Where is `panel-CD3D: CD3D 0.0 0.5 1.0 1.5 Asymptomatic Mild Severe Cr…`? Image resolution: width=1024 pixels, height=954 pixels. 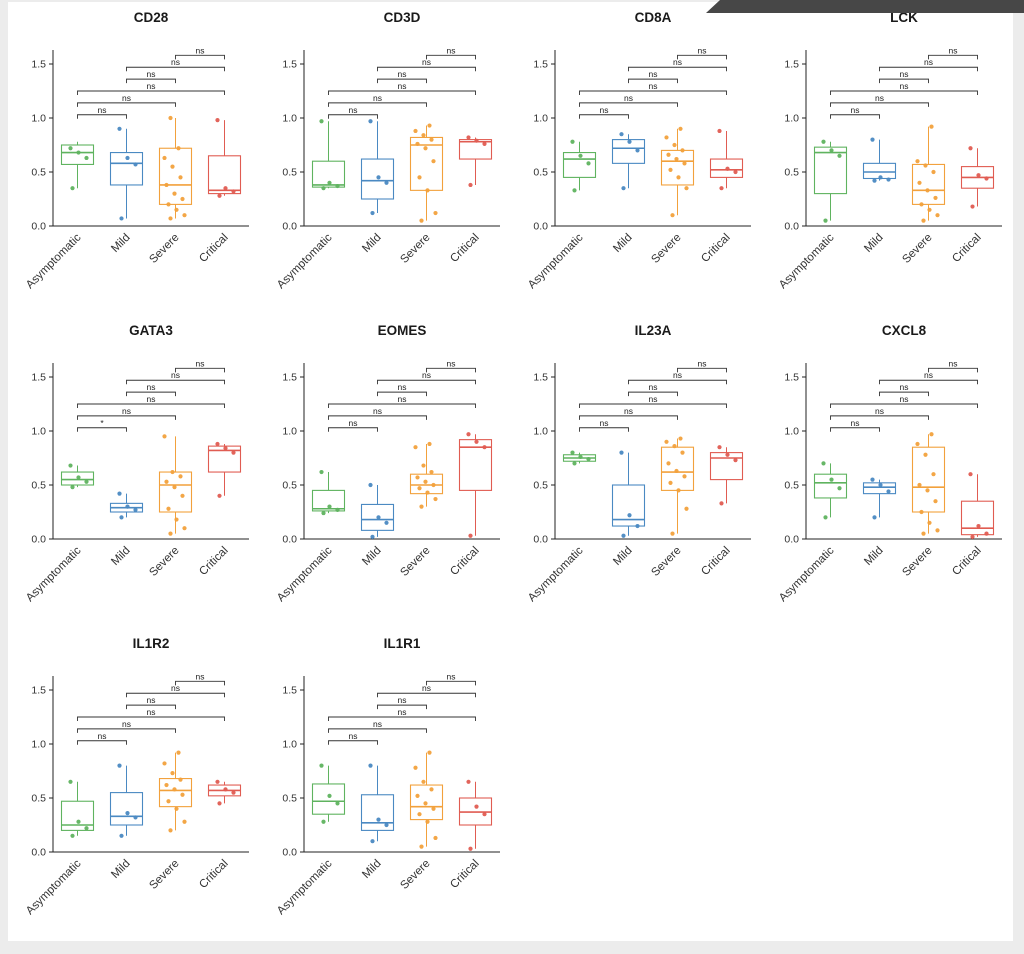
panel-CD3D: CD3D 0.0 0.5 1.0 1.5 Asymptomatic Mild Severe Cr… is located at coordinates (384, 160).